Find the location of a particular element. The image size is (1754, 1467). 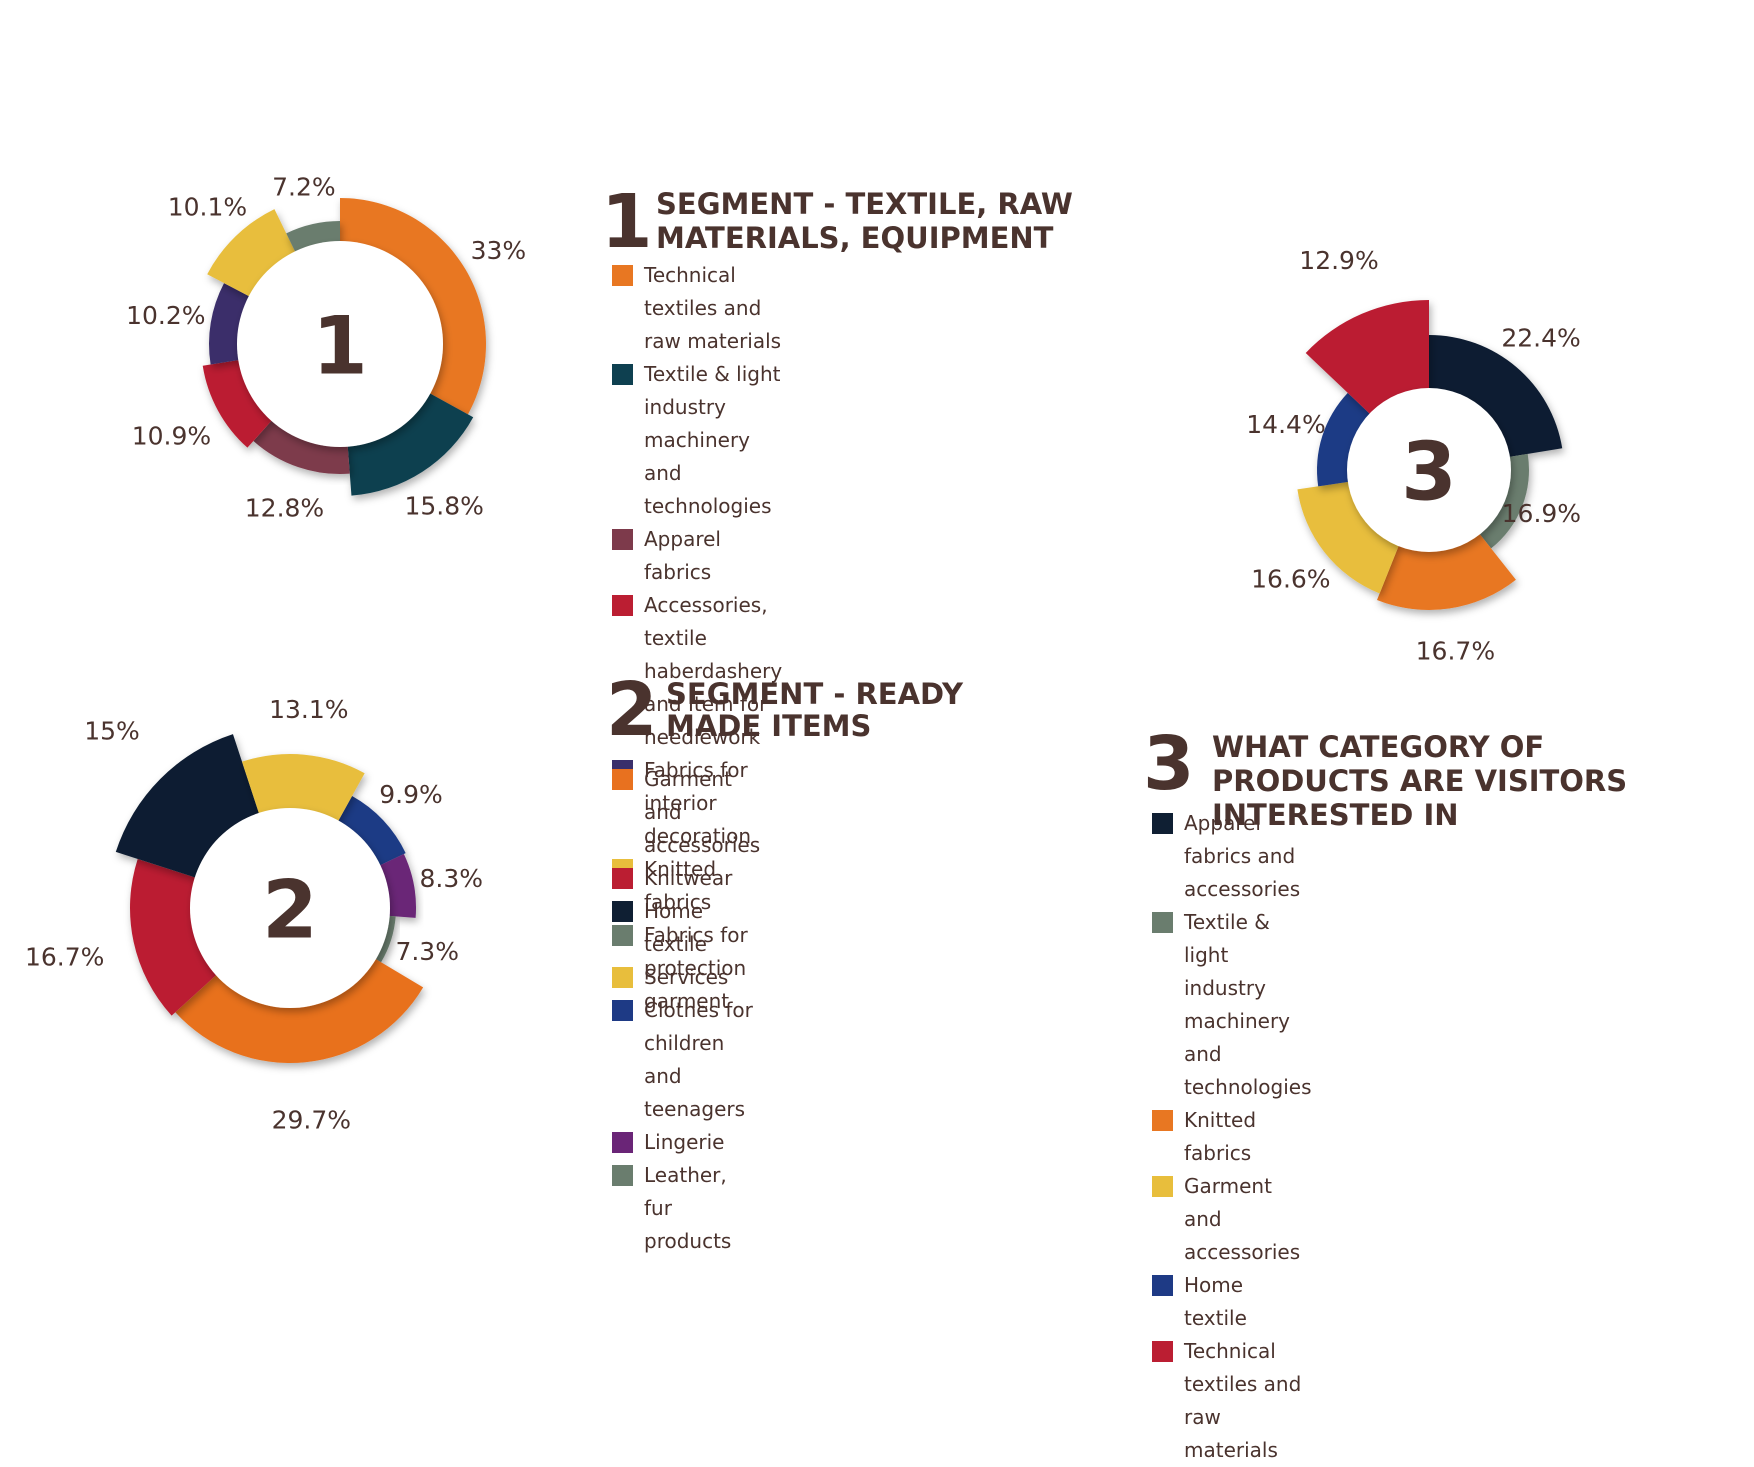

section-1-number: 1 is located at coordinates (627, 222).